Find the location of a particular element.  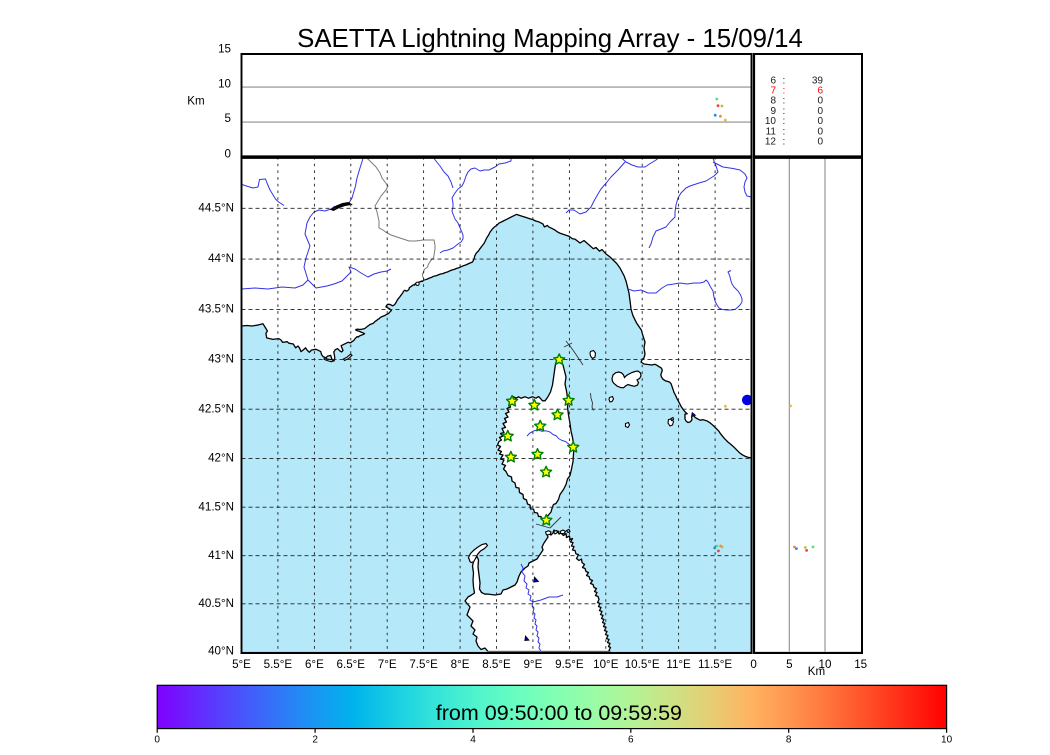

svg-text: 4 is located at coordinates (473, 739).